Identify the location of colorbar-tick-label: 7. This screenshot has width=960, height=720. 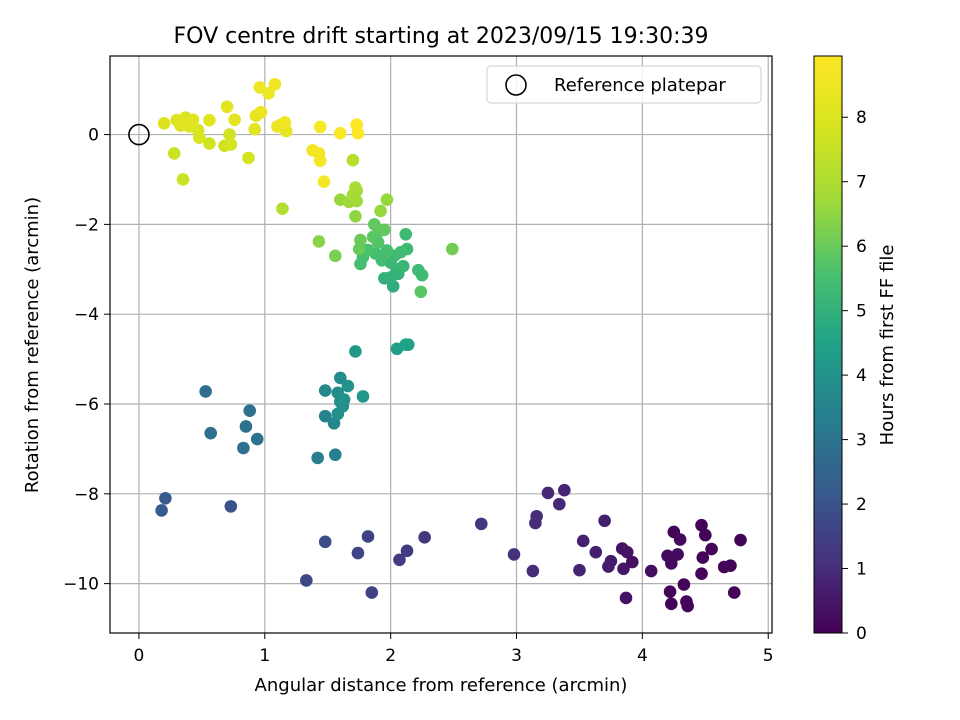
(861, 183).